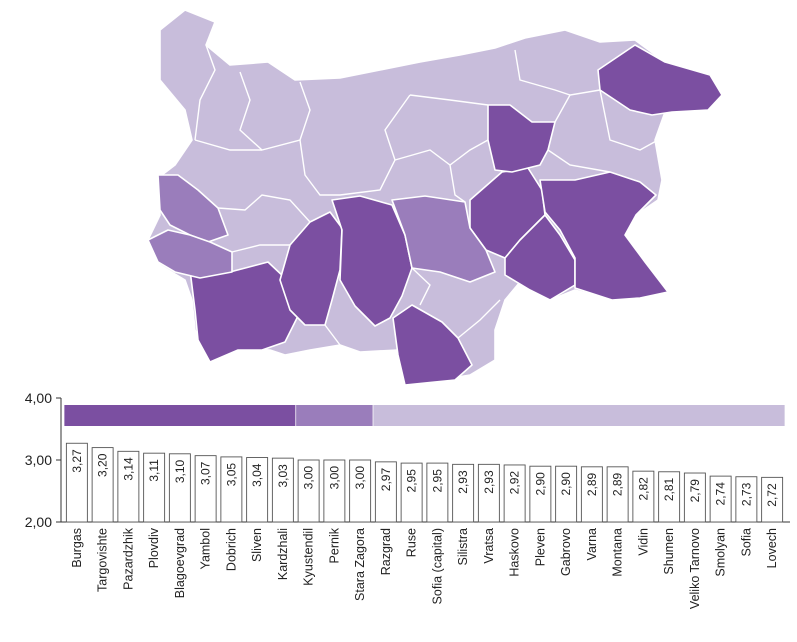 The width and height of the screenshot is (797, 642). What do you see at coordinates (77, 461) in the screenshot?
I see `bar-value-label: 3,27` at bounding box center [77, 461].